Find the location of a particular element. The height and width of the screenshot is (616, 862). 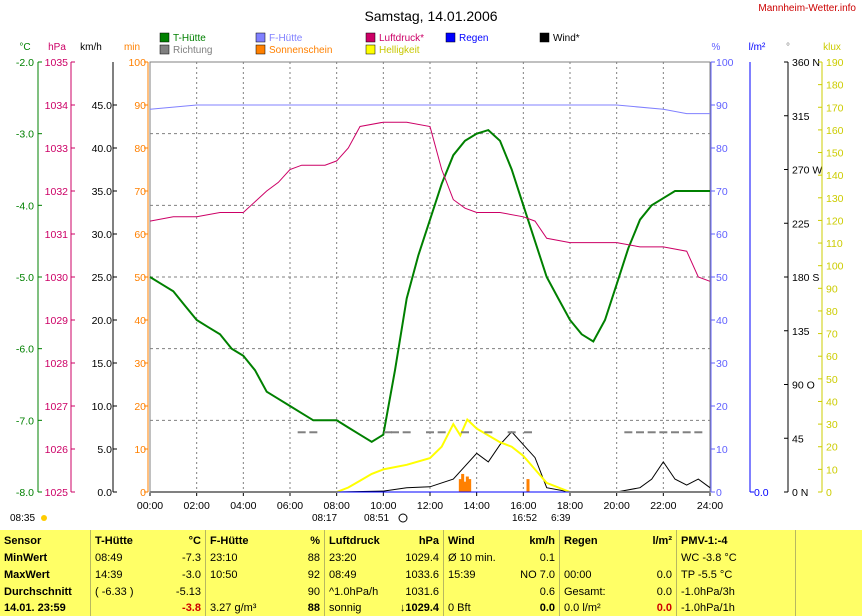

tick-time: 00:00 is located at coordinates (150, 506).